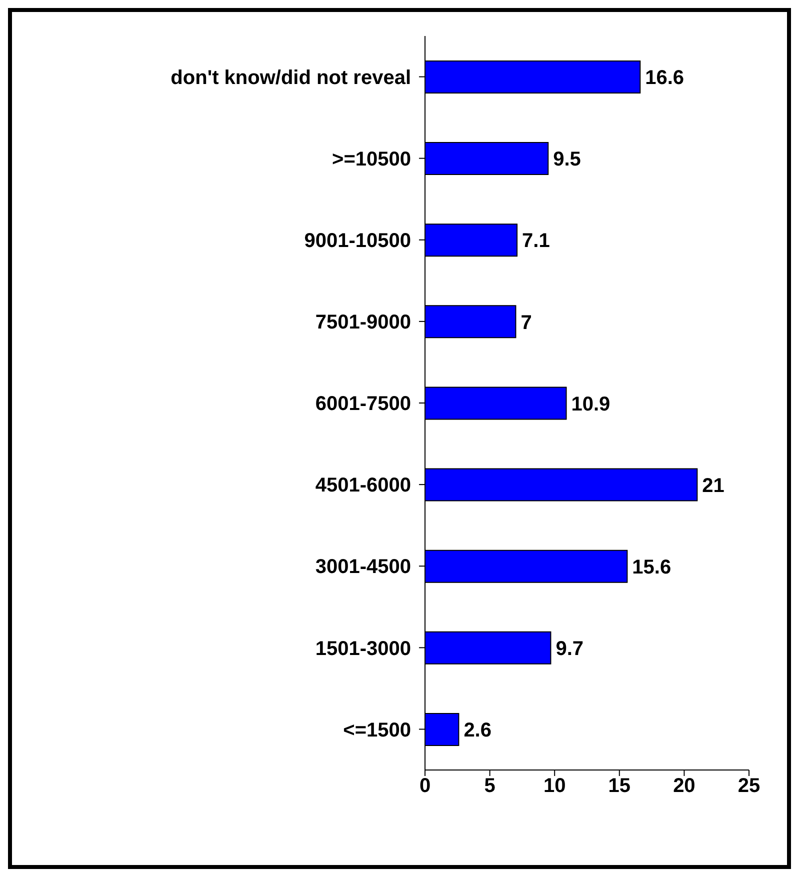  What do you see at coordinates (363, 567) in the screenshot?
I see `y-tick-label: 3001-4500` at bounding box center [363, 567].